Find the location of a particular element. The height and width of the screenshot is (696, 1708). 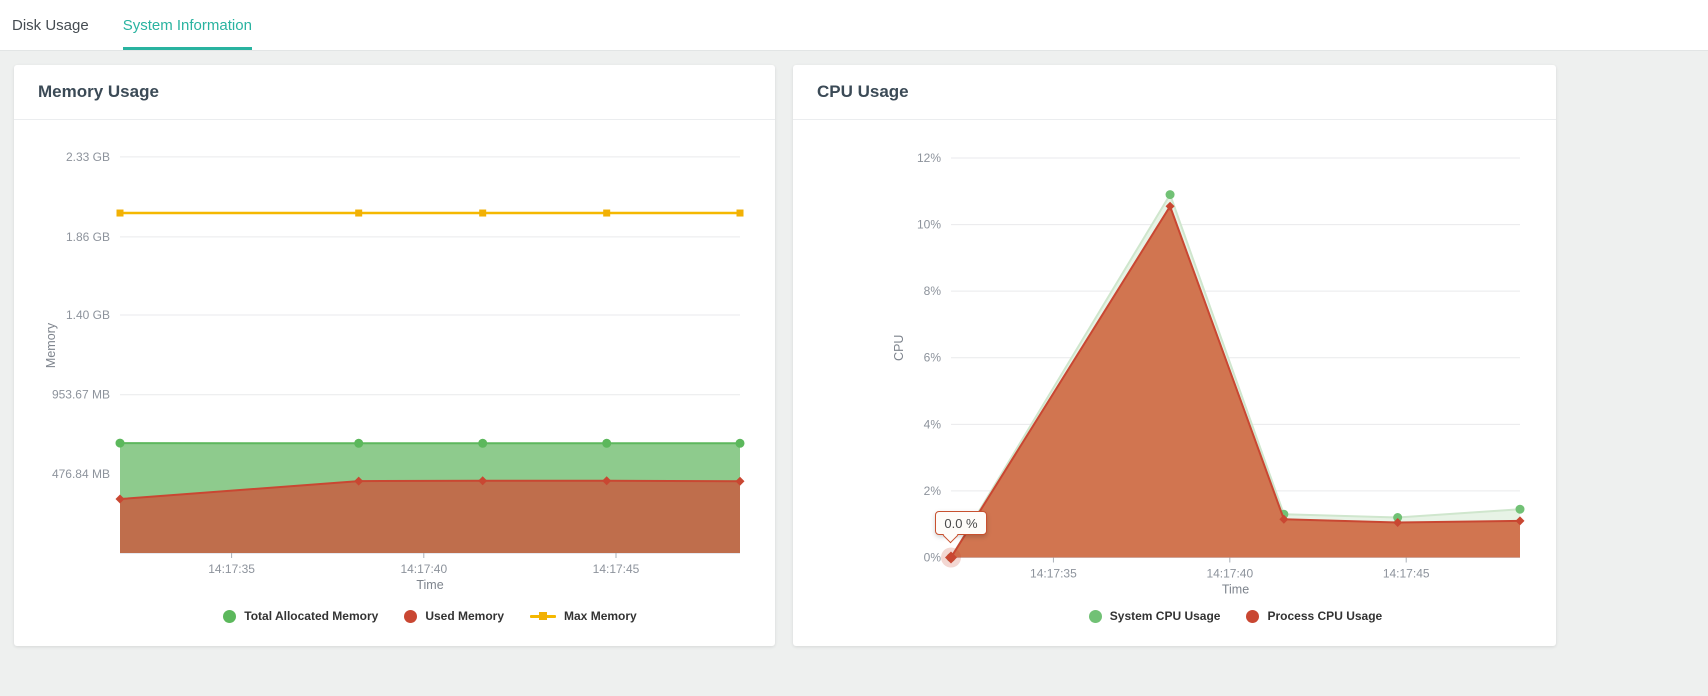

y-axis-tick-label: 10% is located at coordinates (929, 225).